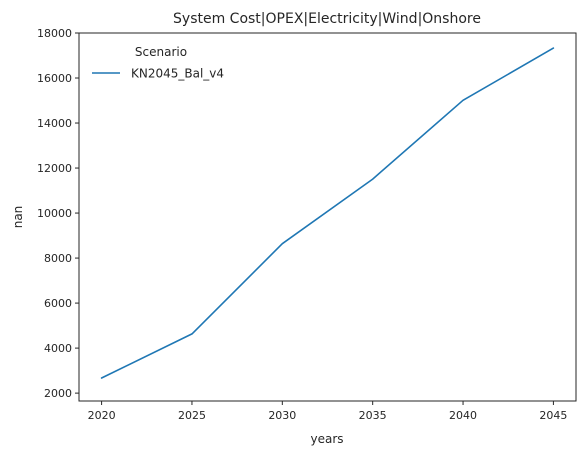 This screenshot has height=456, width=585. Describe the element at coordinates (58, 393) in the screenshot. I see `y-tick-label: 2000` at that location.